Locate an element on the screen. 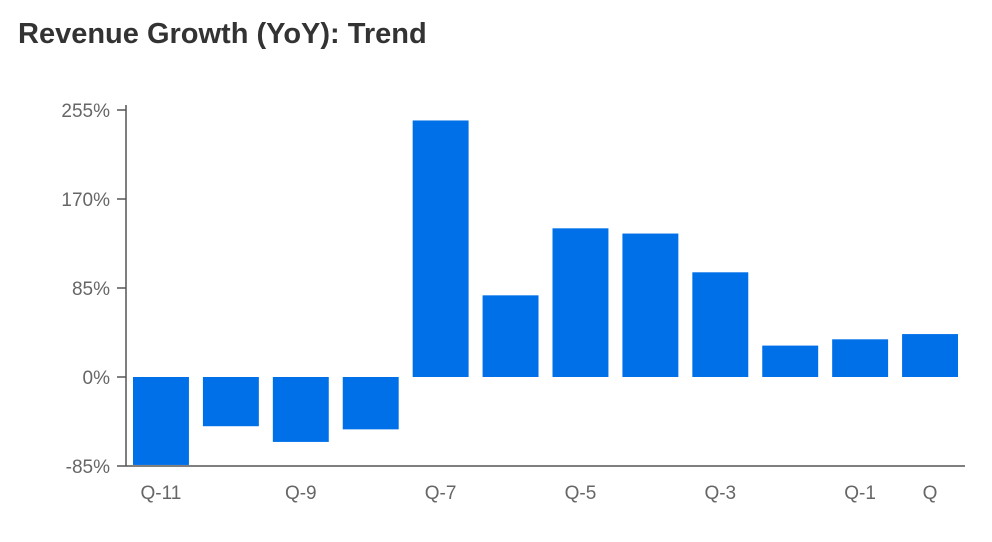 This screenshot has height=542, width=992. x-tick-label: Q-5 is located at coordinates (581, 493).